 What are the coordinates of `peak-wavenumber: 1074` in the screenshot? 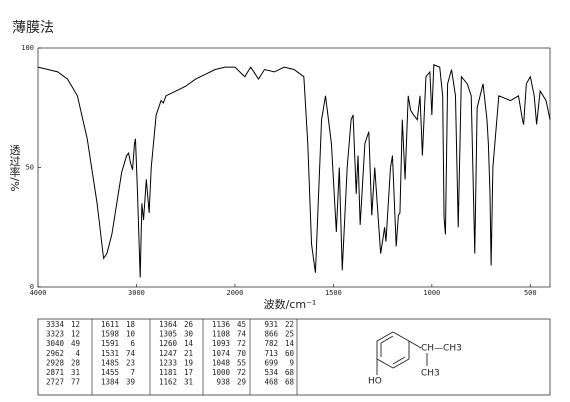 It's located at (221, 353).